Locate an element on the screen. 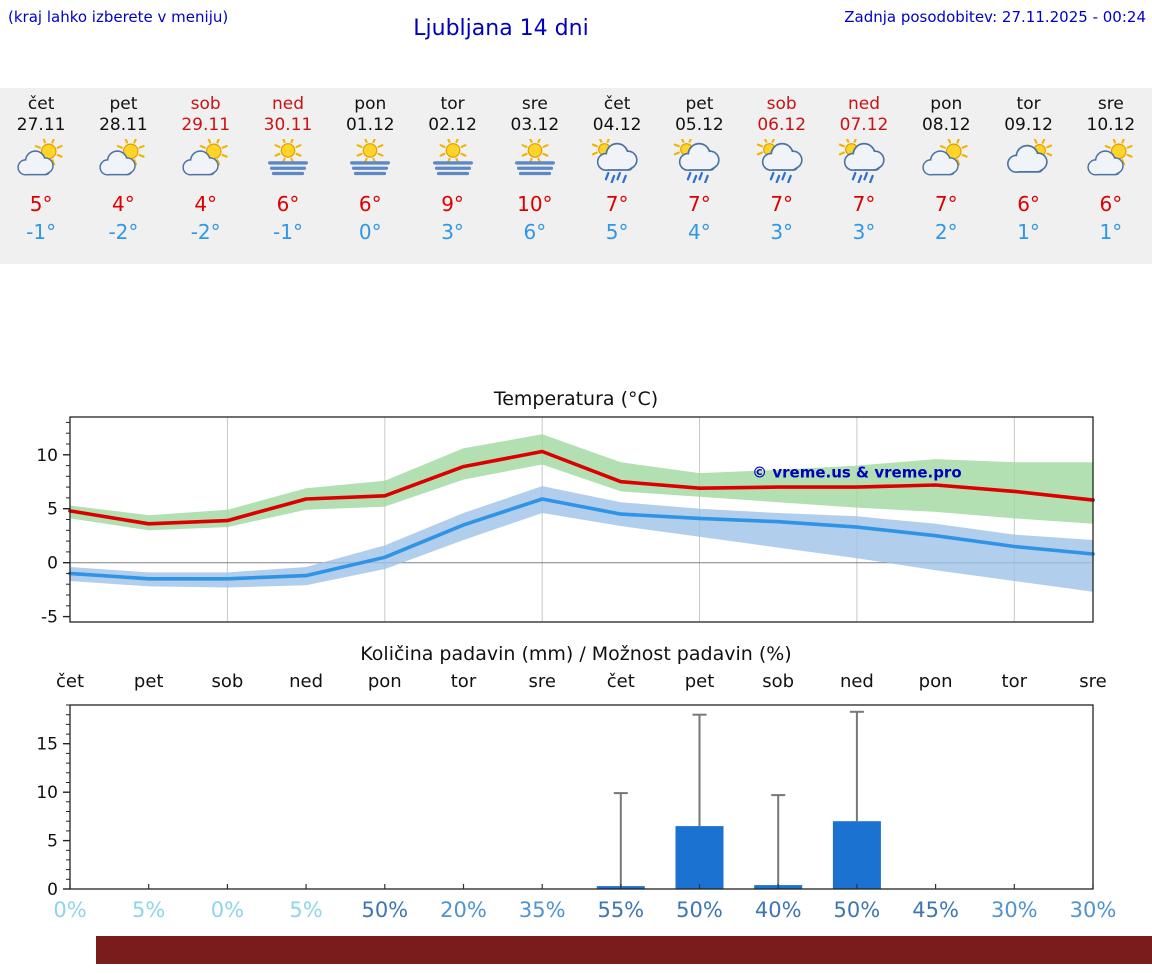 This screenshot has width=1152, height=975. precip-probability-label: 0% is located at coordinates (227, 910).